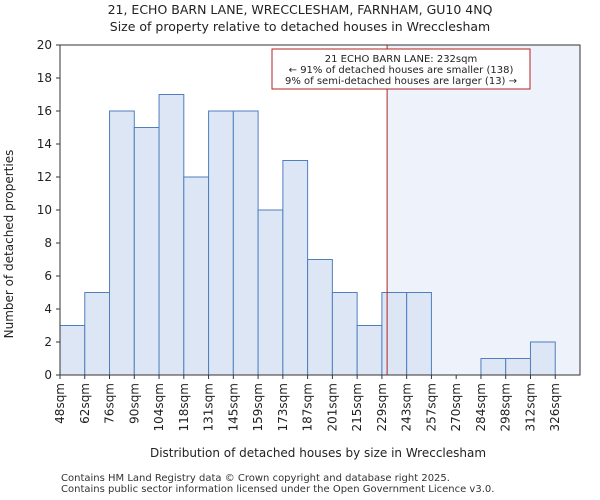 This screenshot has width=600, height=500. Describe the element at coordinates (308, 407) in the screenshot. I see `x-tick-label: 187sqm` at that location.